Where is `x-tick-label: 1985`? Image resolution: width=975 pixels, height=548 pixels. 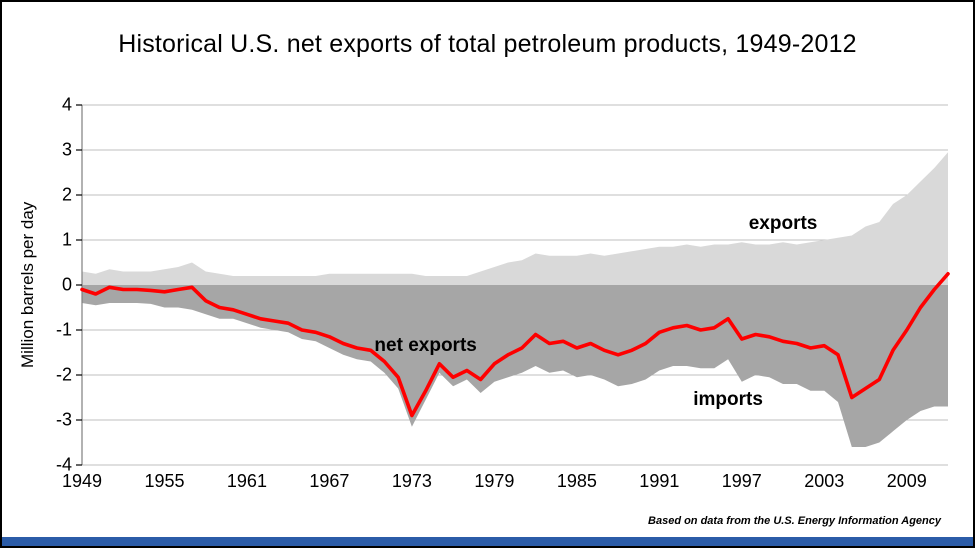
x-tick-label: 1985 is located at coordinates (576, 481).